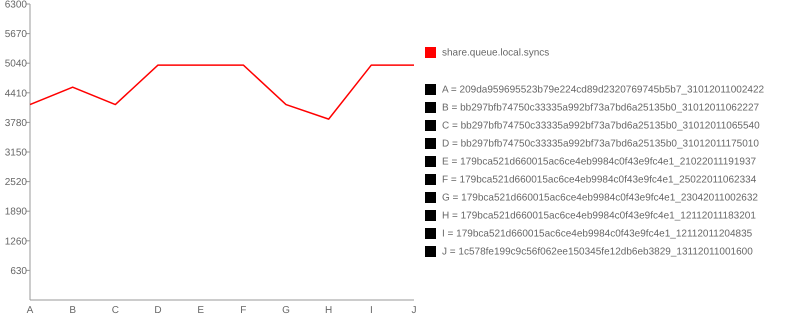 The width and height of the screenshot is (800, 320). I want to click on text: J = 1c578fe199c9c56f062ee150345fe12db6eb3829_13112011001600, so click(598, 252).